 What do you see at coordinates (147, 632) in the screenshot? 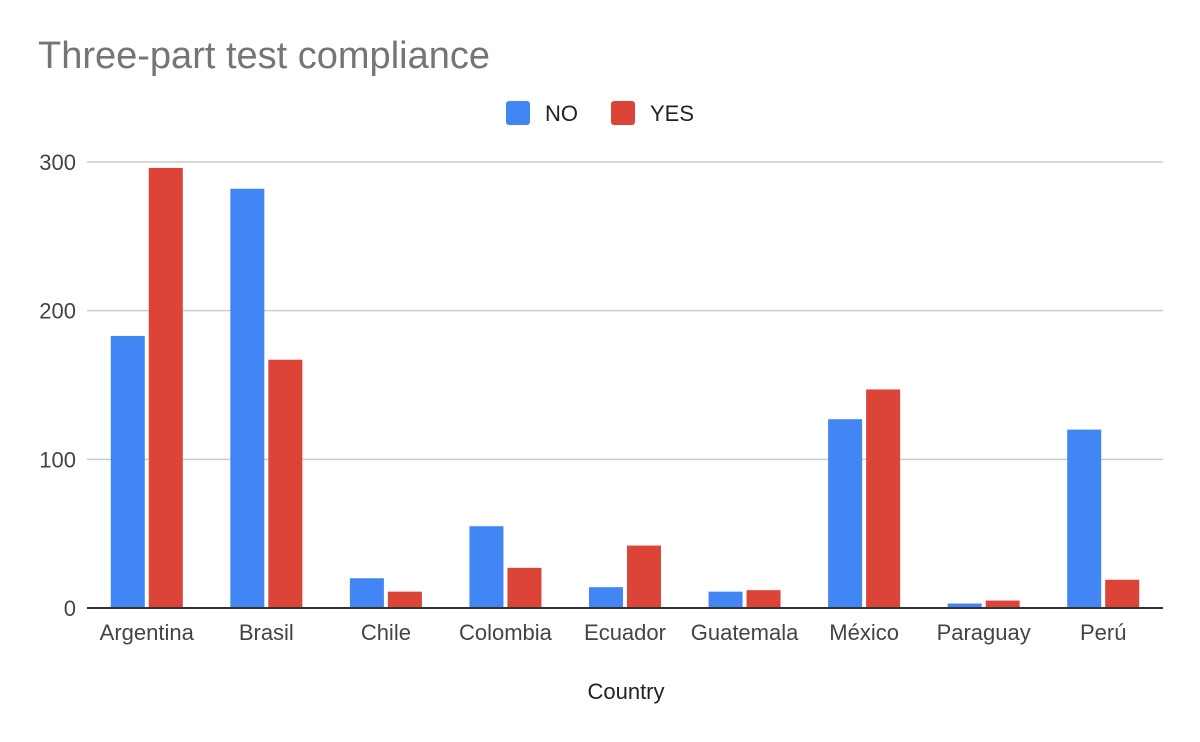
I see `x-tick-label: Argentina` at bounding box center [147, 632].